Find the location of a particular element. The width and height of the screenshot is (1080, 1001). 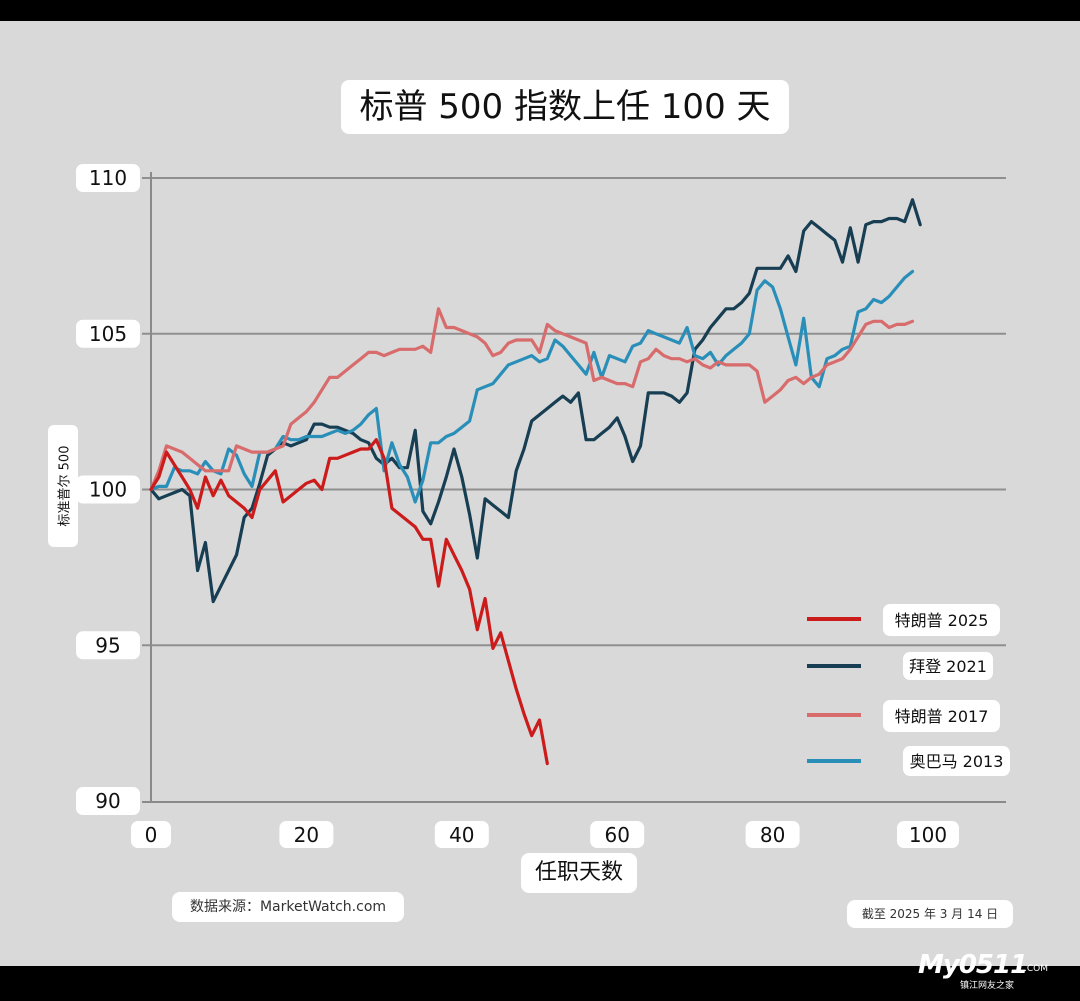

legend-label-1: 拜登 2021 is located at coordinates (948, 666).